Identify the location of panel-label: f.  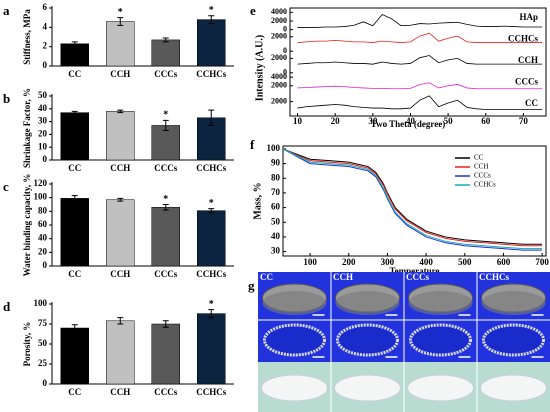
(252, 144).